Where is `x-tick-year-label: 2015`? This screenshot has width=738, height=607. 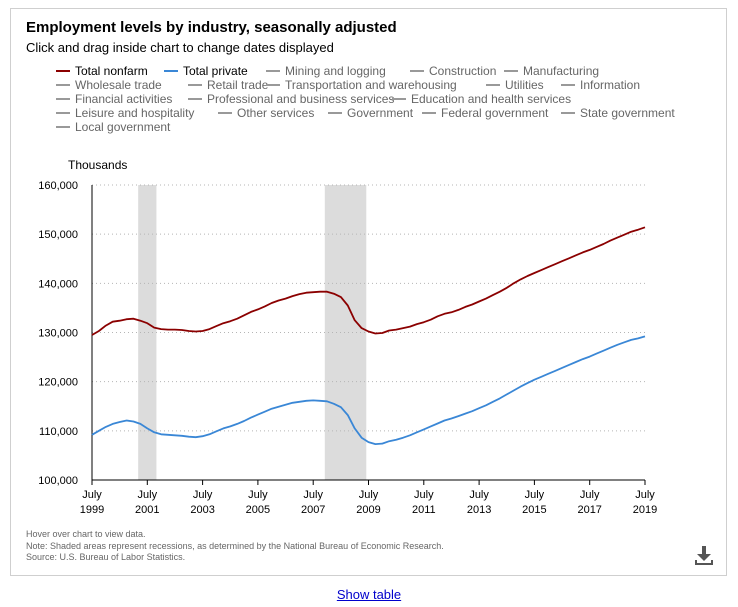 x-tick-year-label: 2015 is located at coordinates (534, 510).